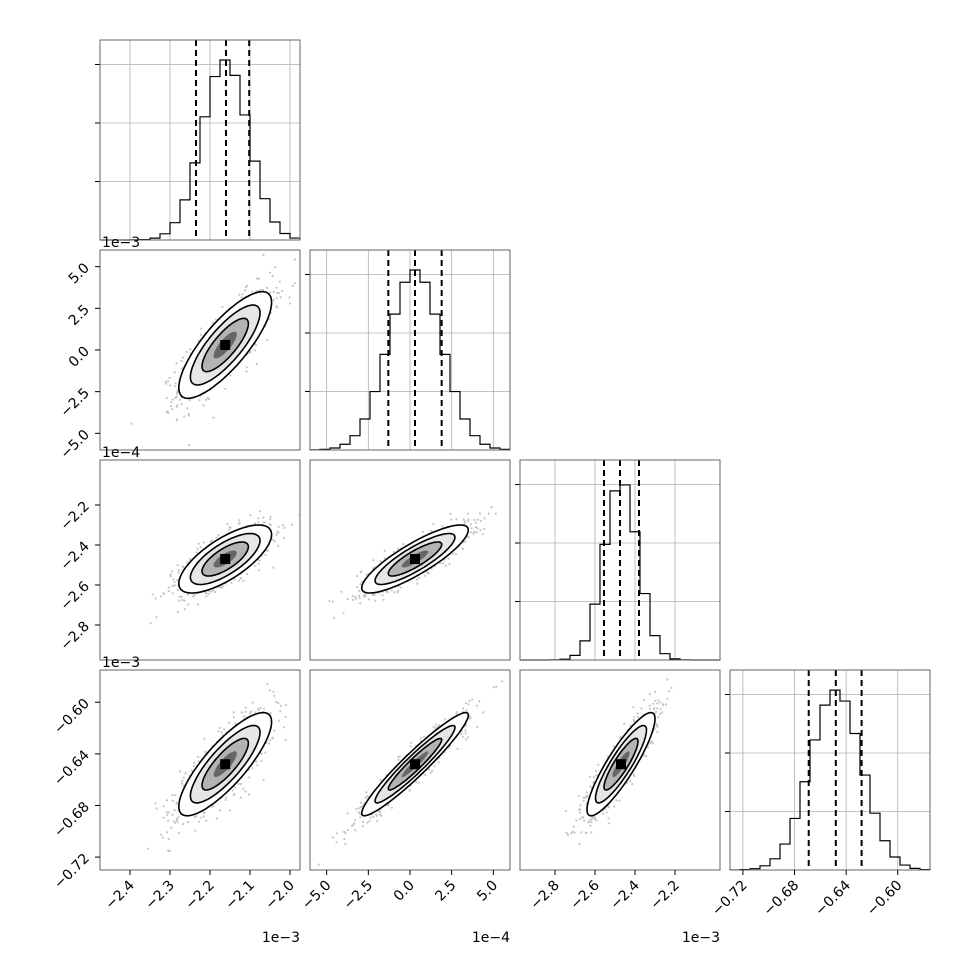 Image resolution: width=970 pixels, height=970 pixels. I want to click on x-tick-label-0-1: −2.3, so click(159, 895).